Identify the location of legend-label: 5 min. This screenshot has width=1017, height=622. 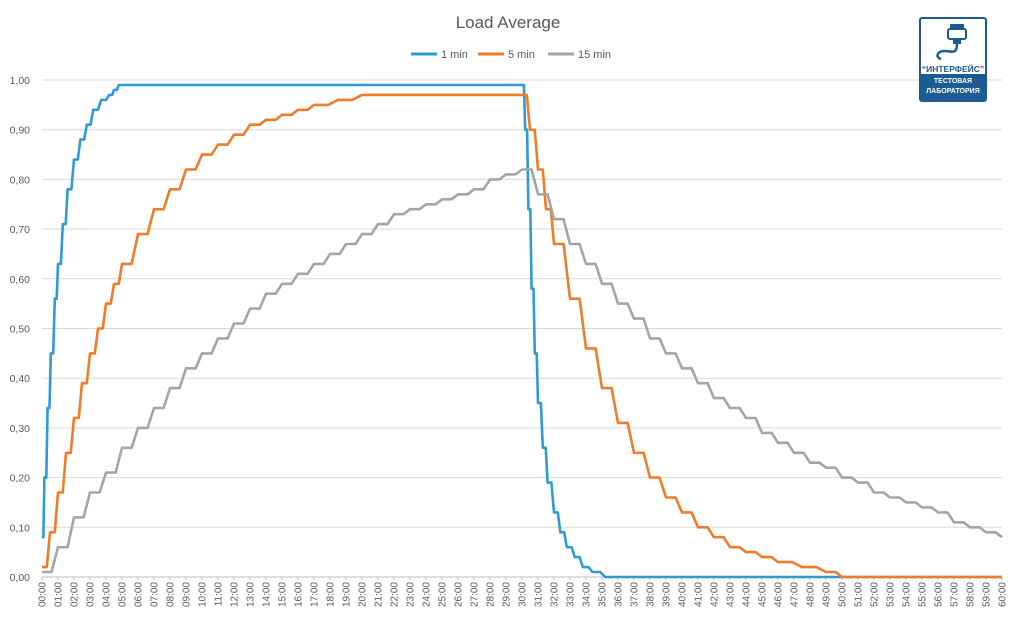
(521, 55).